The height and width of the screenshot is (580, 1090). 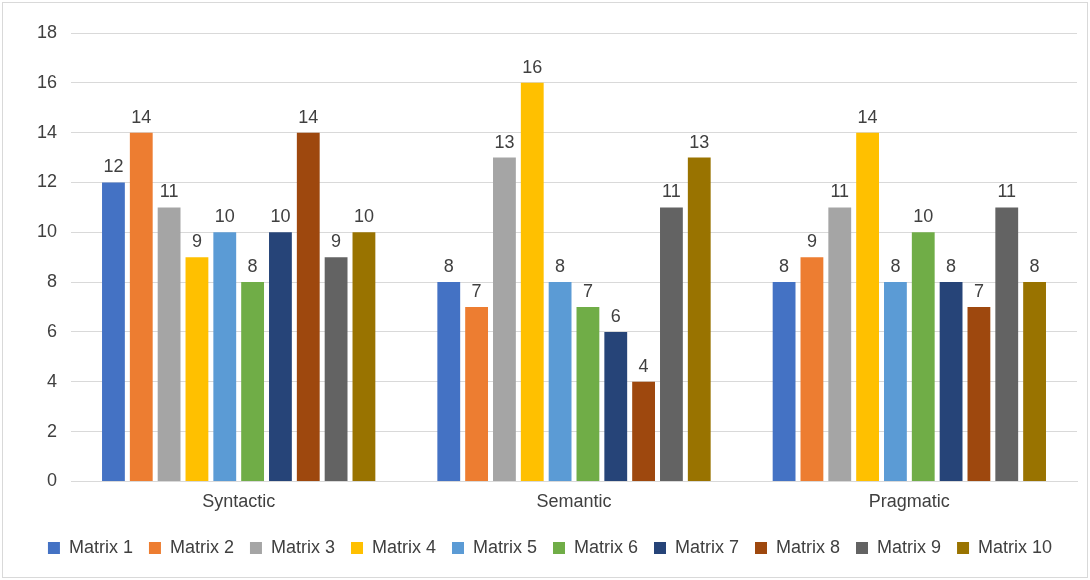 I want to click on legend-label: Matrix 3, so click(x=302, y=546).